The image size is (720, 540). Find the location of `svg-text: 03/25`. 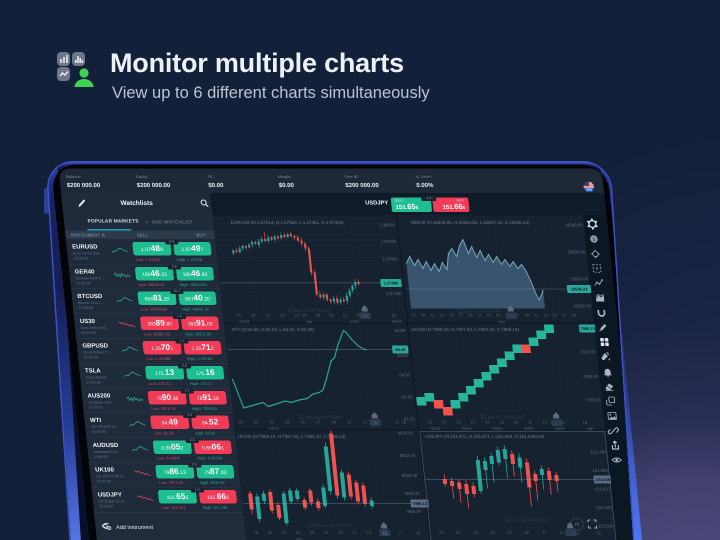

svg-text: 03/25 is located at coordinates (559, 428).